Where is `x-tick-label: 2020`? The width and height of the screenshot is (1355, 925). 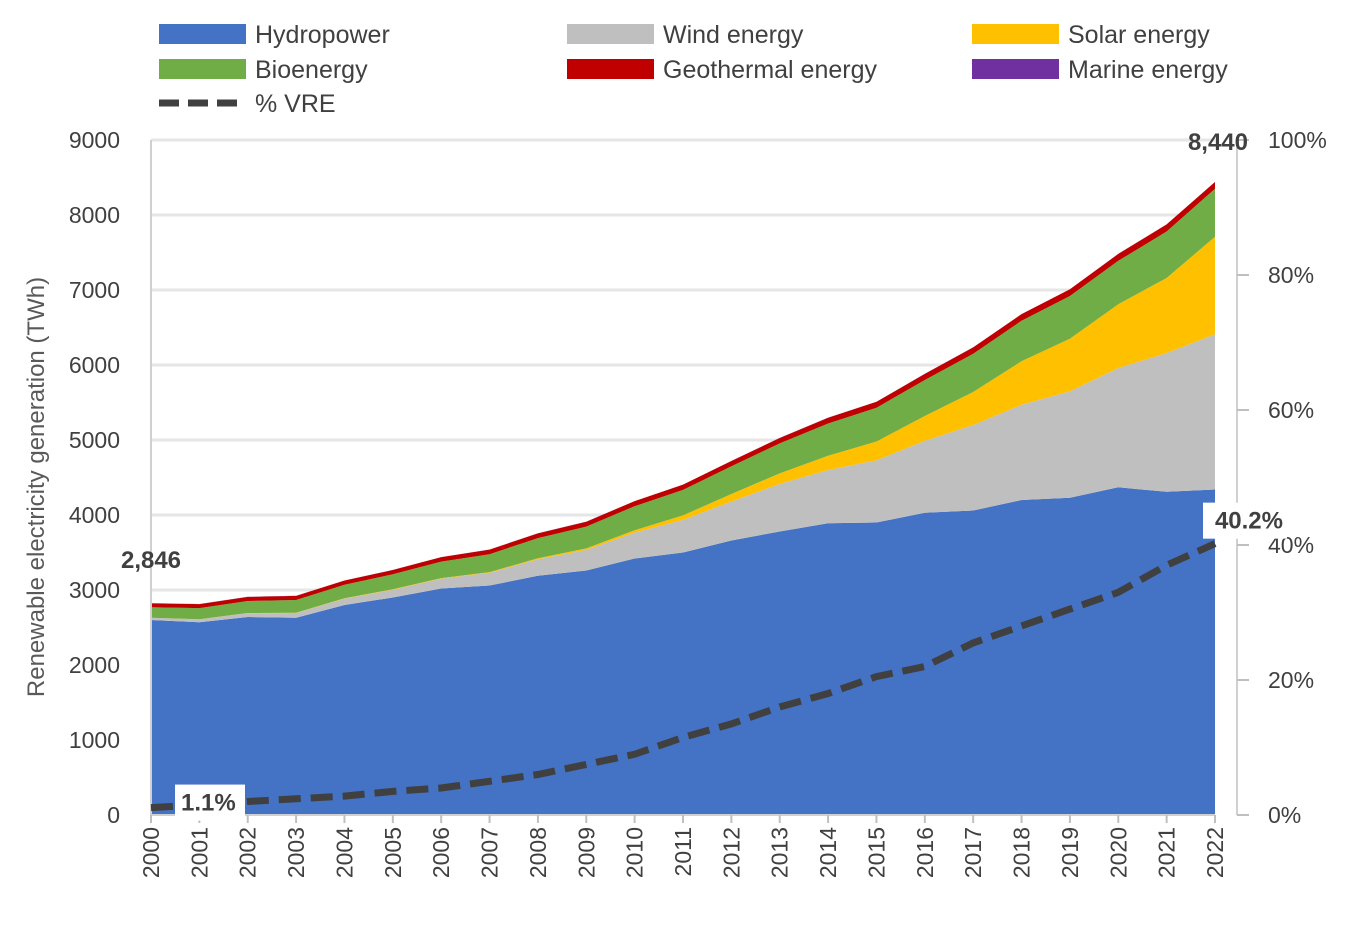
x-tick-label: 2020 is located at coordinates (1118, 852).